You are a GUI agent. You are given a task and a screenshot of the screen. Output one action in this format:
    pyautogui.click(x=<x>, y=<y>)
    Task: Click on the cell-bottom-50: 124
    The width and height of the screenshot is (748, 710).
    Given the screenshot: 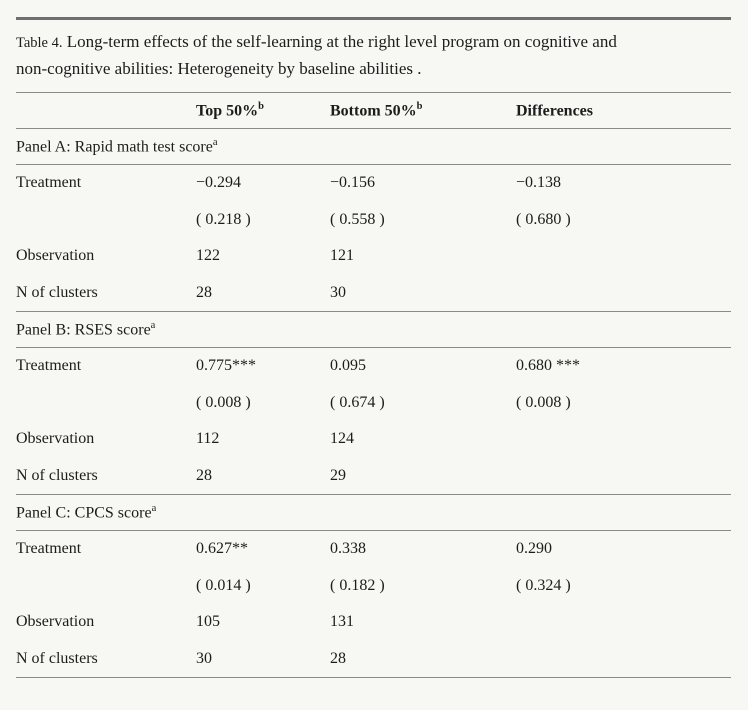 What is the action you would take?
    pyautogui.click(x=342, y=439)
    